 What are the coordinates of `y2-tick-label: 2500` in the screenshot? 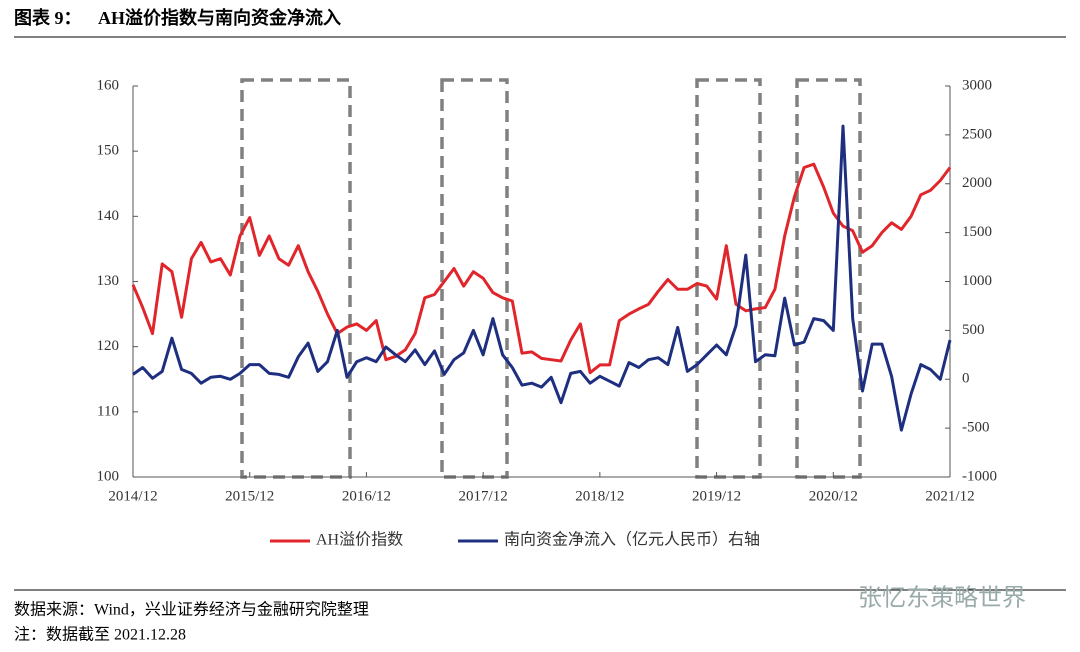 It's located at (977, 134).